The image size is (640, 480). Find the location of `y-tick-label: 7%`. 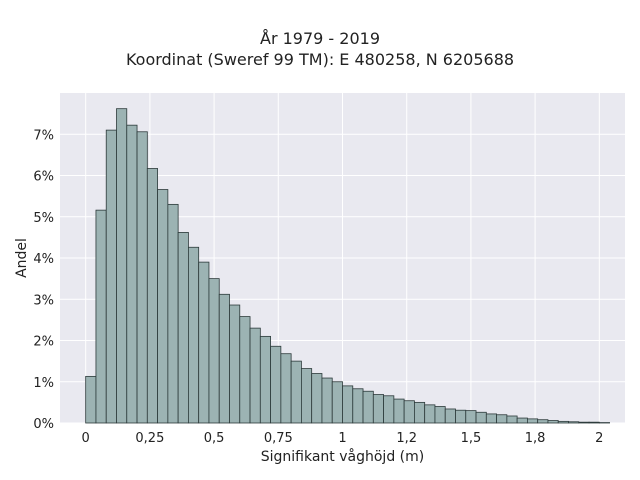

y-tick-label: 7% is located at coordinates (43, 135).